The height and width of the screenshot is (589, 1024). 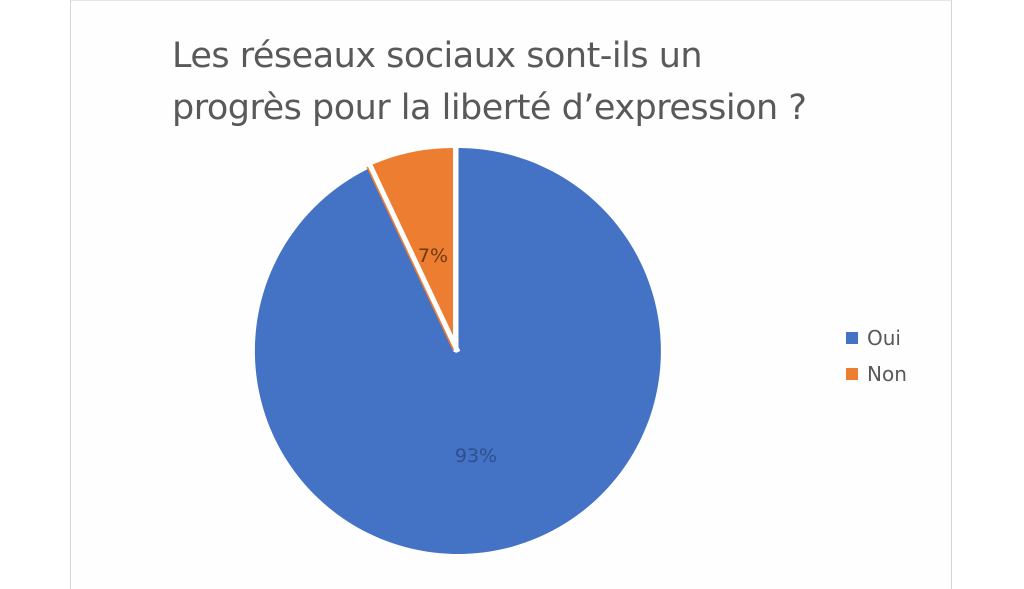 What do you see at coordinates (887, 374) in the screenshot?
I see `legend-label-non: Non` at bounding box center [887, 374].